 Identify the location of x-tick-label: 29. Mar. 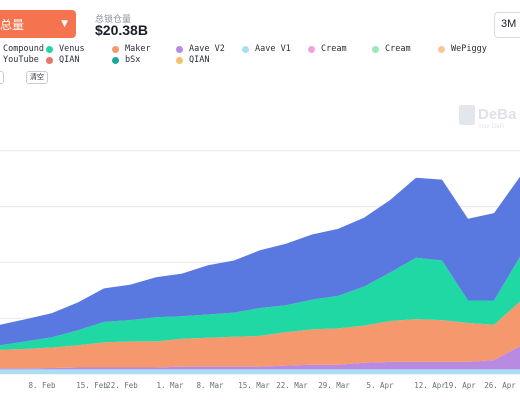
(334, 385).